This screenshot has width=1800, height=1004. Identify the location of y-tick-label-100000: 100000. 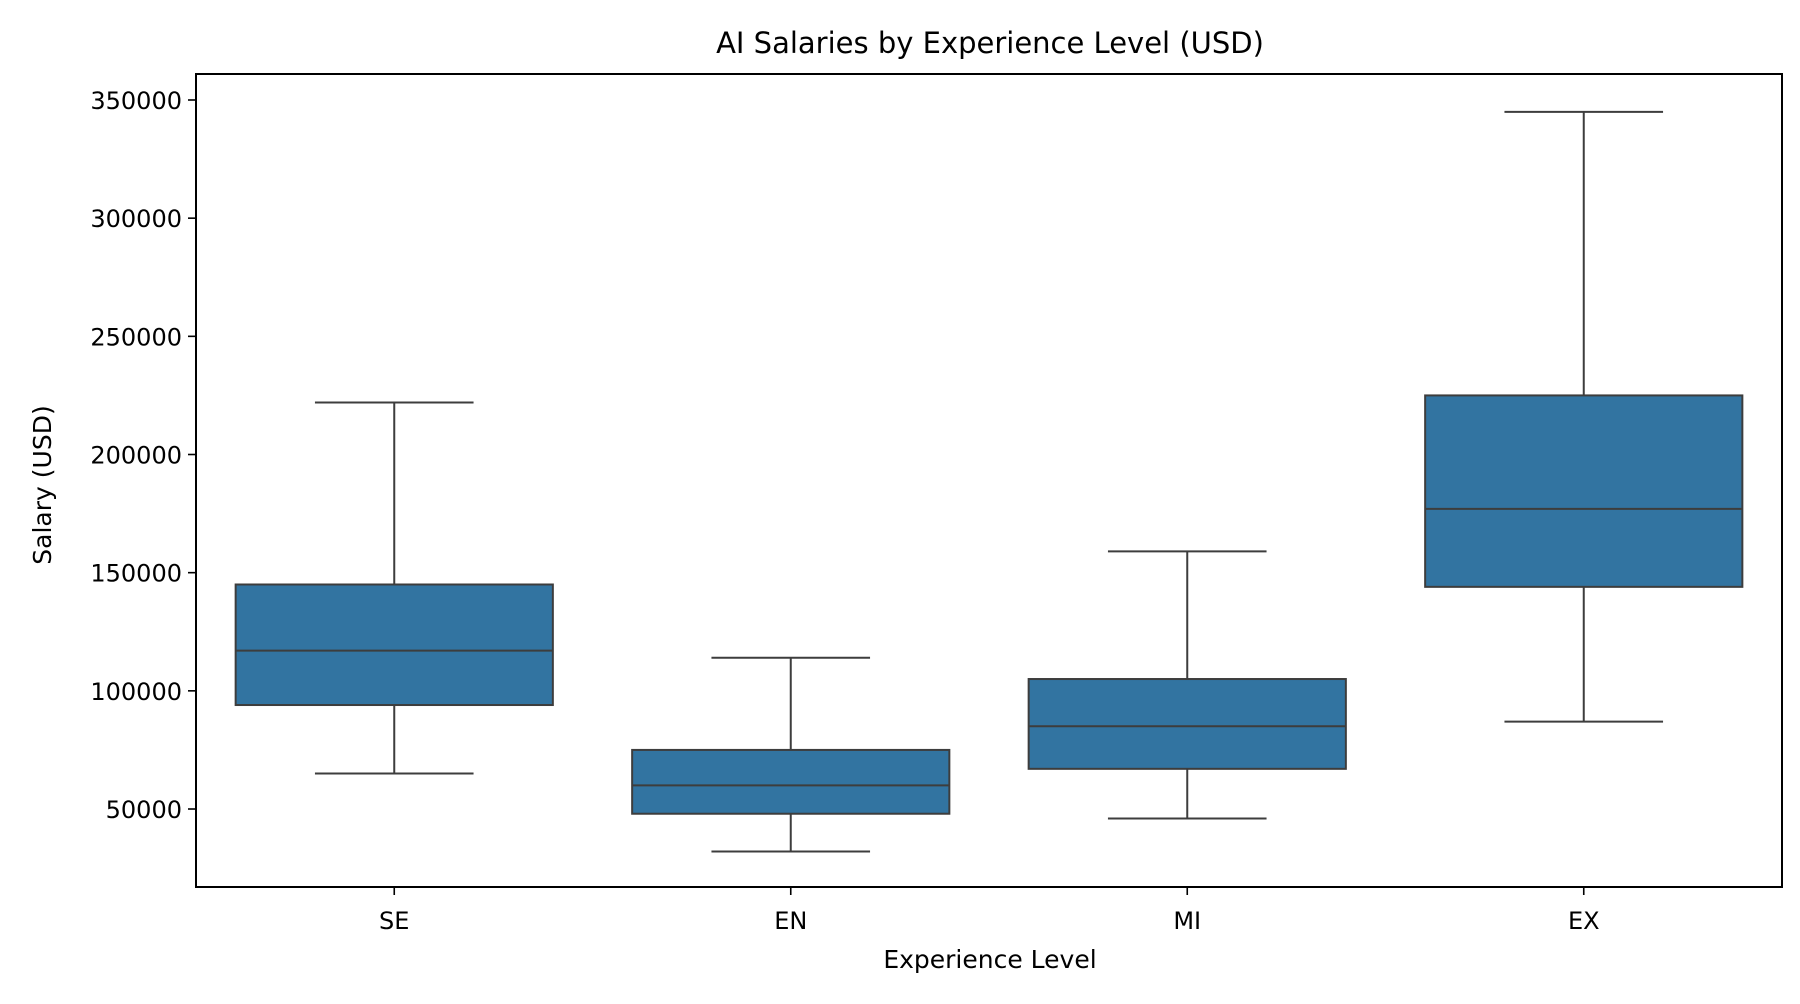
(136, 692).